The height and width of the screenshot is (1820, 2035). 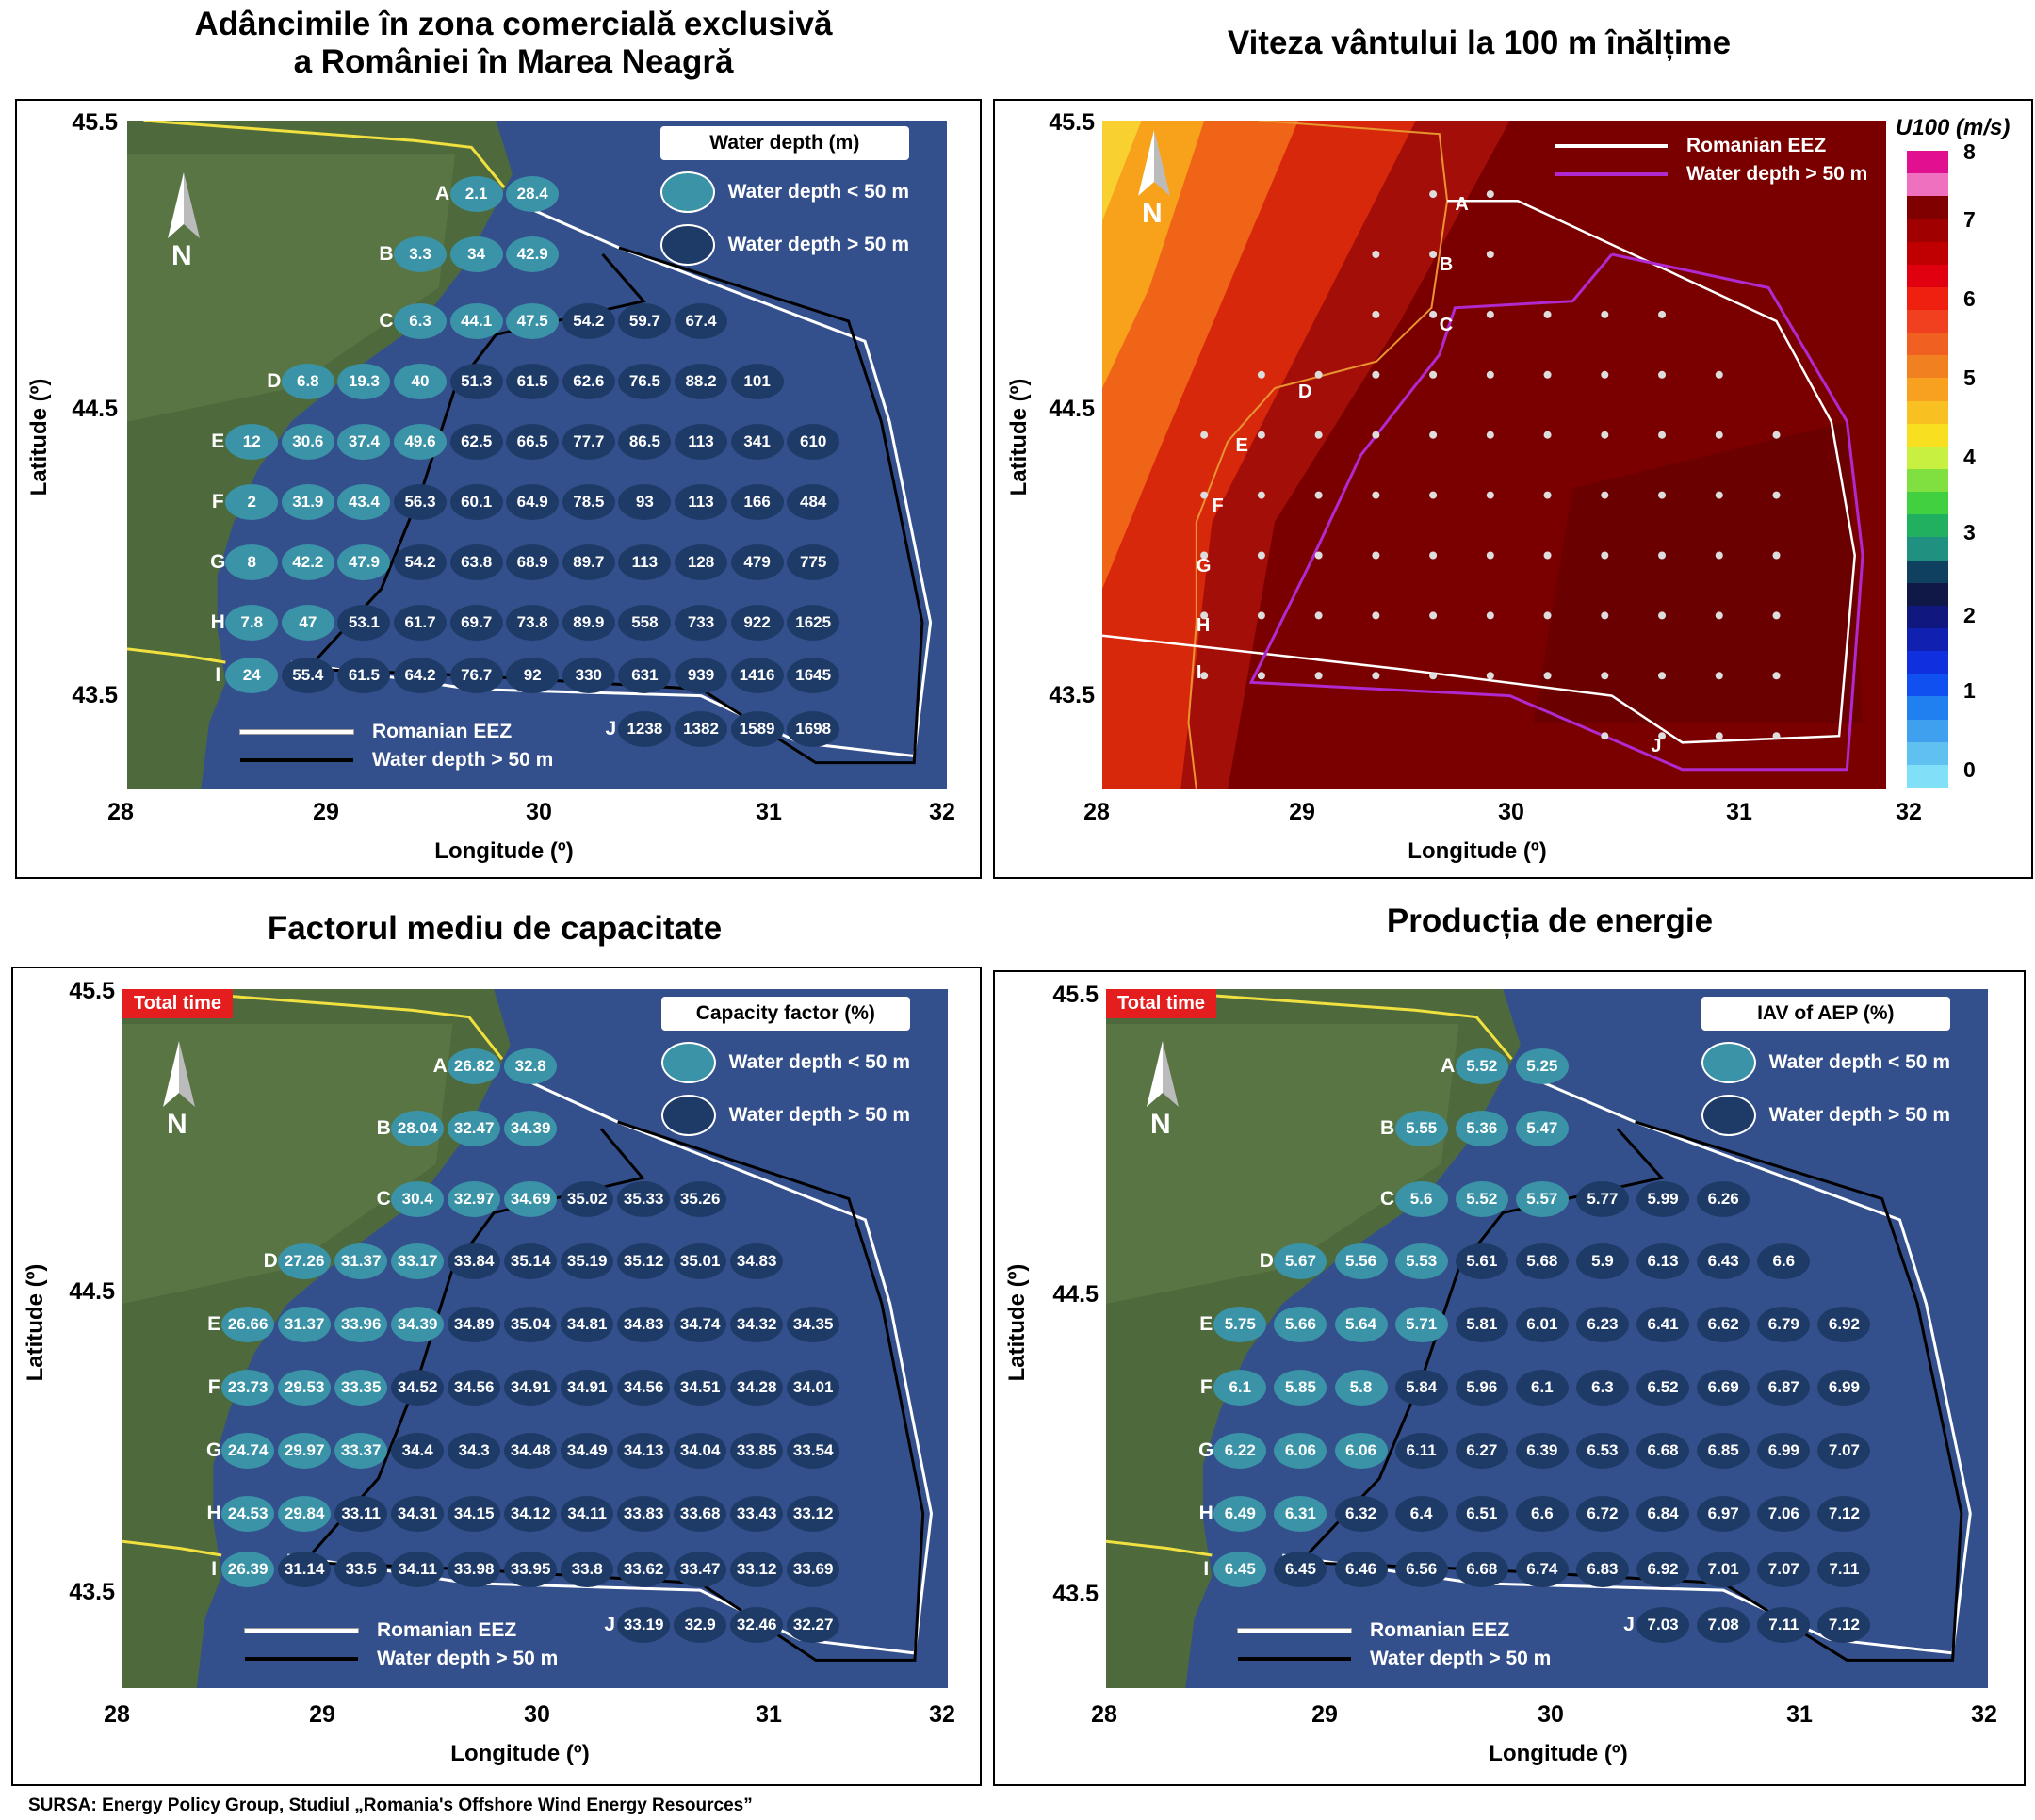 What do you see at coordinates (701, 562) in the screenshot?
I see `grid-point-marker: 128` at bounding box center [701, 562].